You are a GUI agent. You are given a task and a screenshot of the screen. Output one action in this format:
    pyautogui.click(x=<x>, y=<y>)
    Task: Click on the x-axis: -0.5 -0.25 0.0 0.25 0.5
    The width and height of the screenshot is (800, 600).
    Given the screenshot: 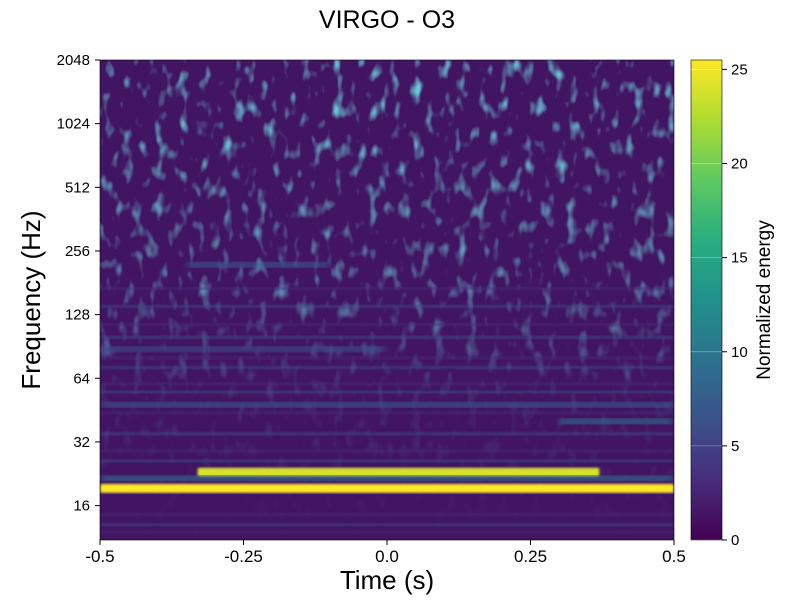 What is the action you would take?
    pyautogui.click(x=385, y=553)
    